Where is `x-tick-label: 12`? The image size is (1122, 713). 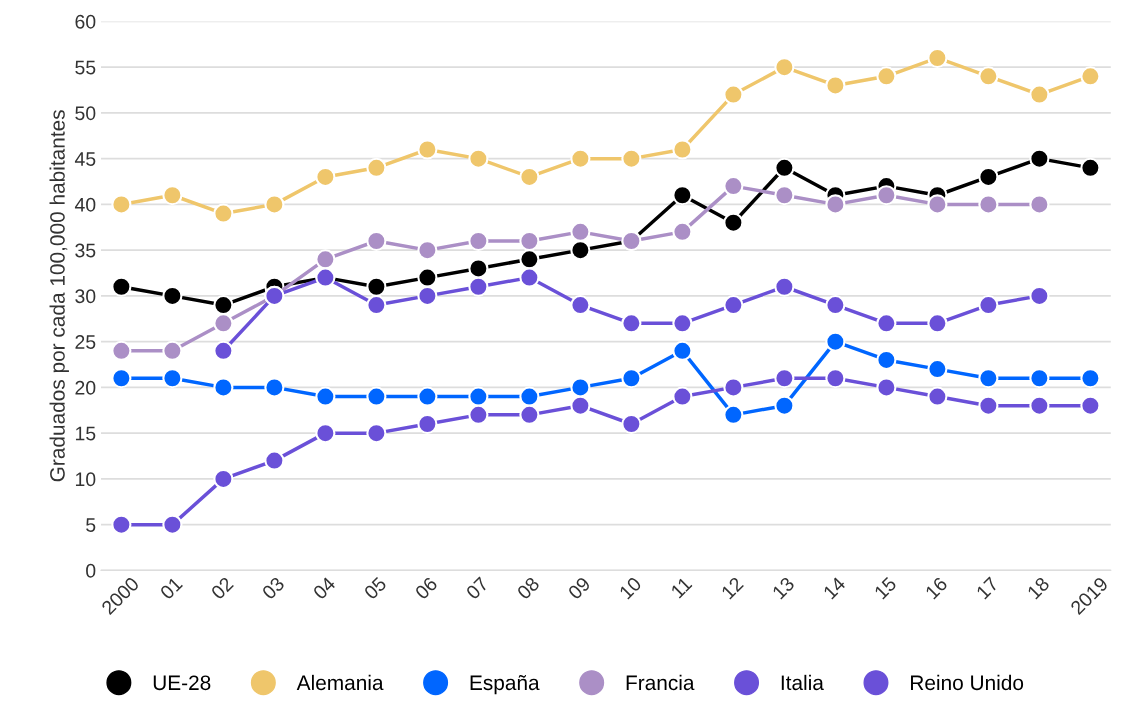
x-tick-label: 12 is located at coordinates (732, 588).